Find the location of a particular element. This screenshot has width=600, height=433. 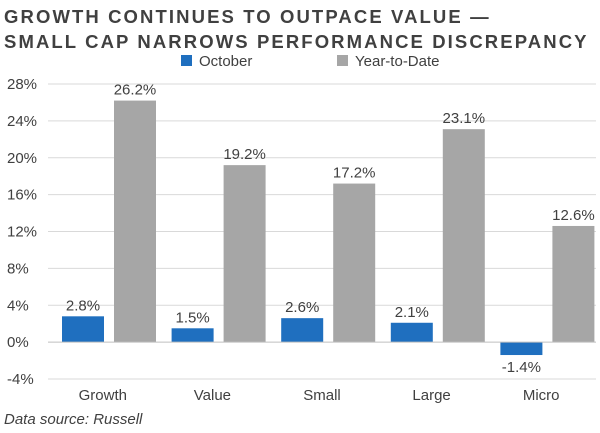

data-label-october: 2.1% is located at coordinates (412, 312).